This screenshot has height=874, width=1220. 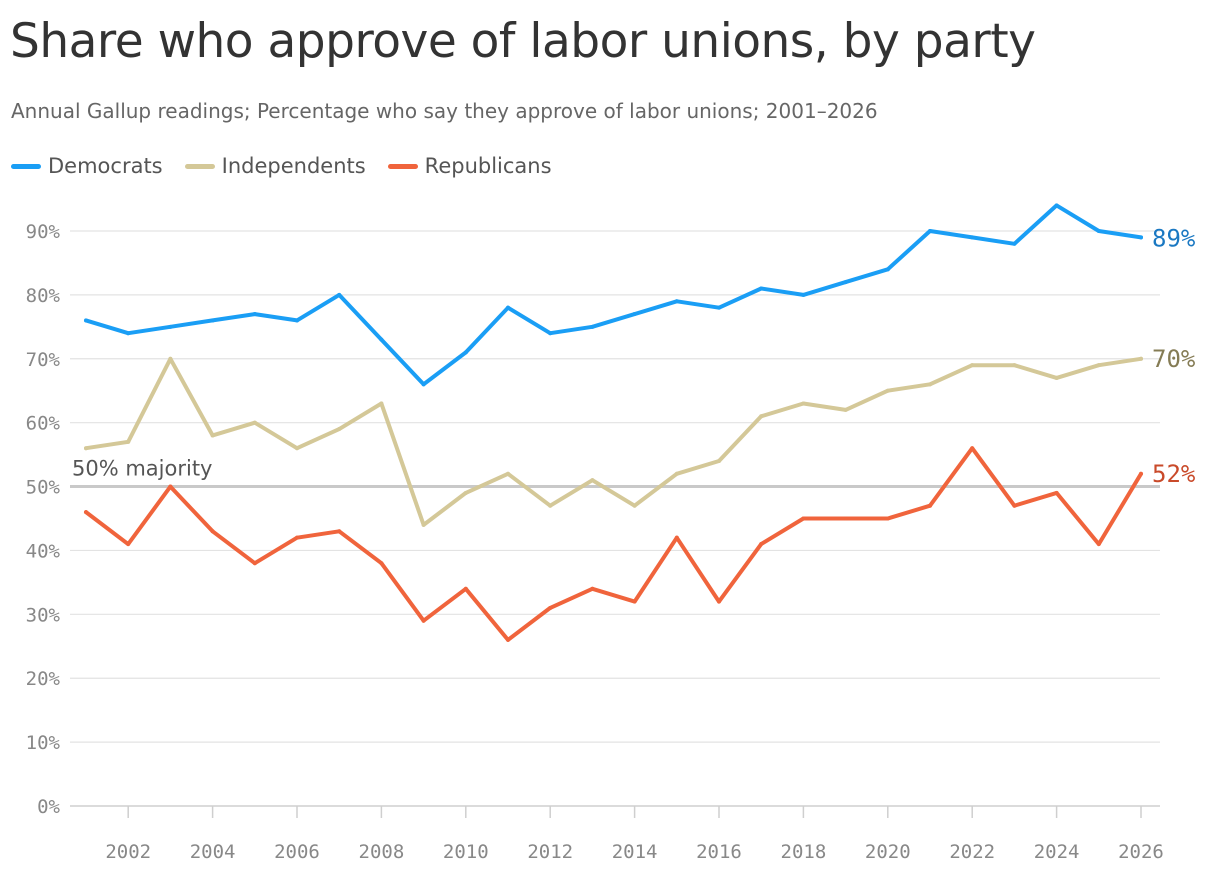 What do you see at coordinates (887, 390) in the screenshot?
I see `data-point-independents-2020` at bounding box center [887, 390].